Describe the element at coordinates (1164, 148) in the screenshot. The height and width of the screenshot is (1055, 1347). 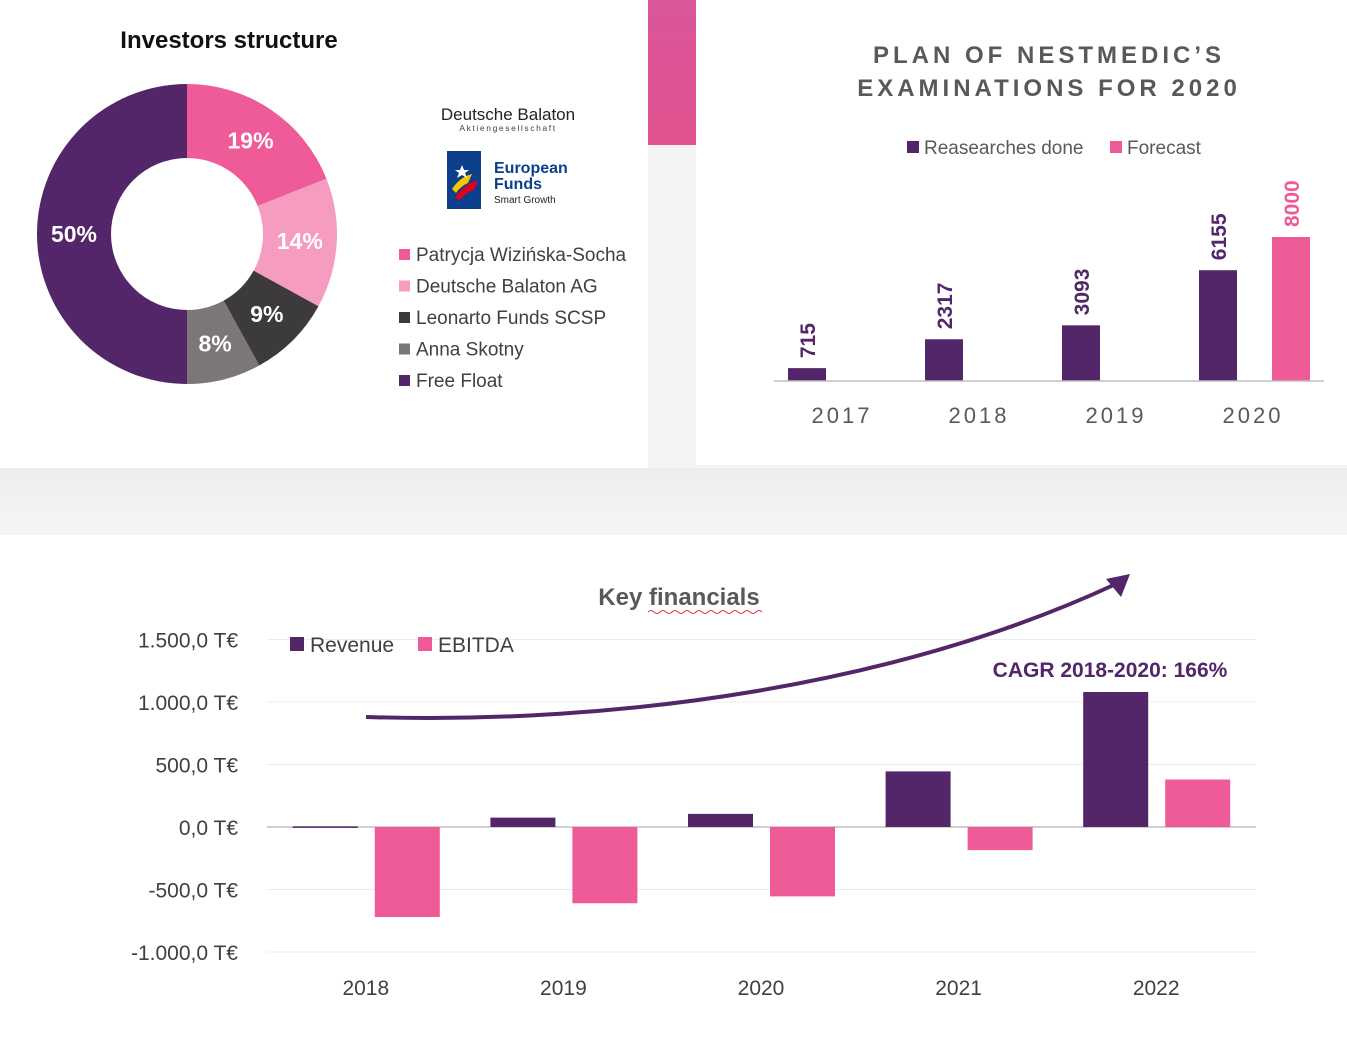
I see `legend-label-forecast: Forecast` at that location.